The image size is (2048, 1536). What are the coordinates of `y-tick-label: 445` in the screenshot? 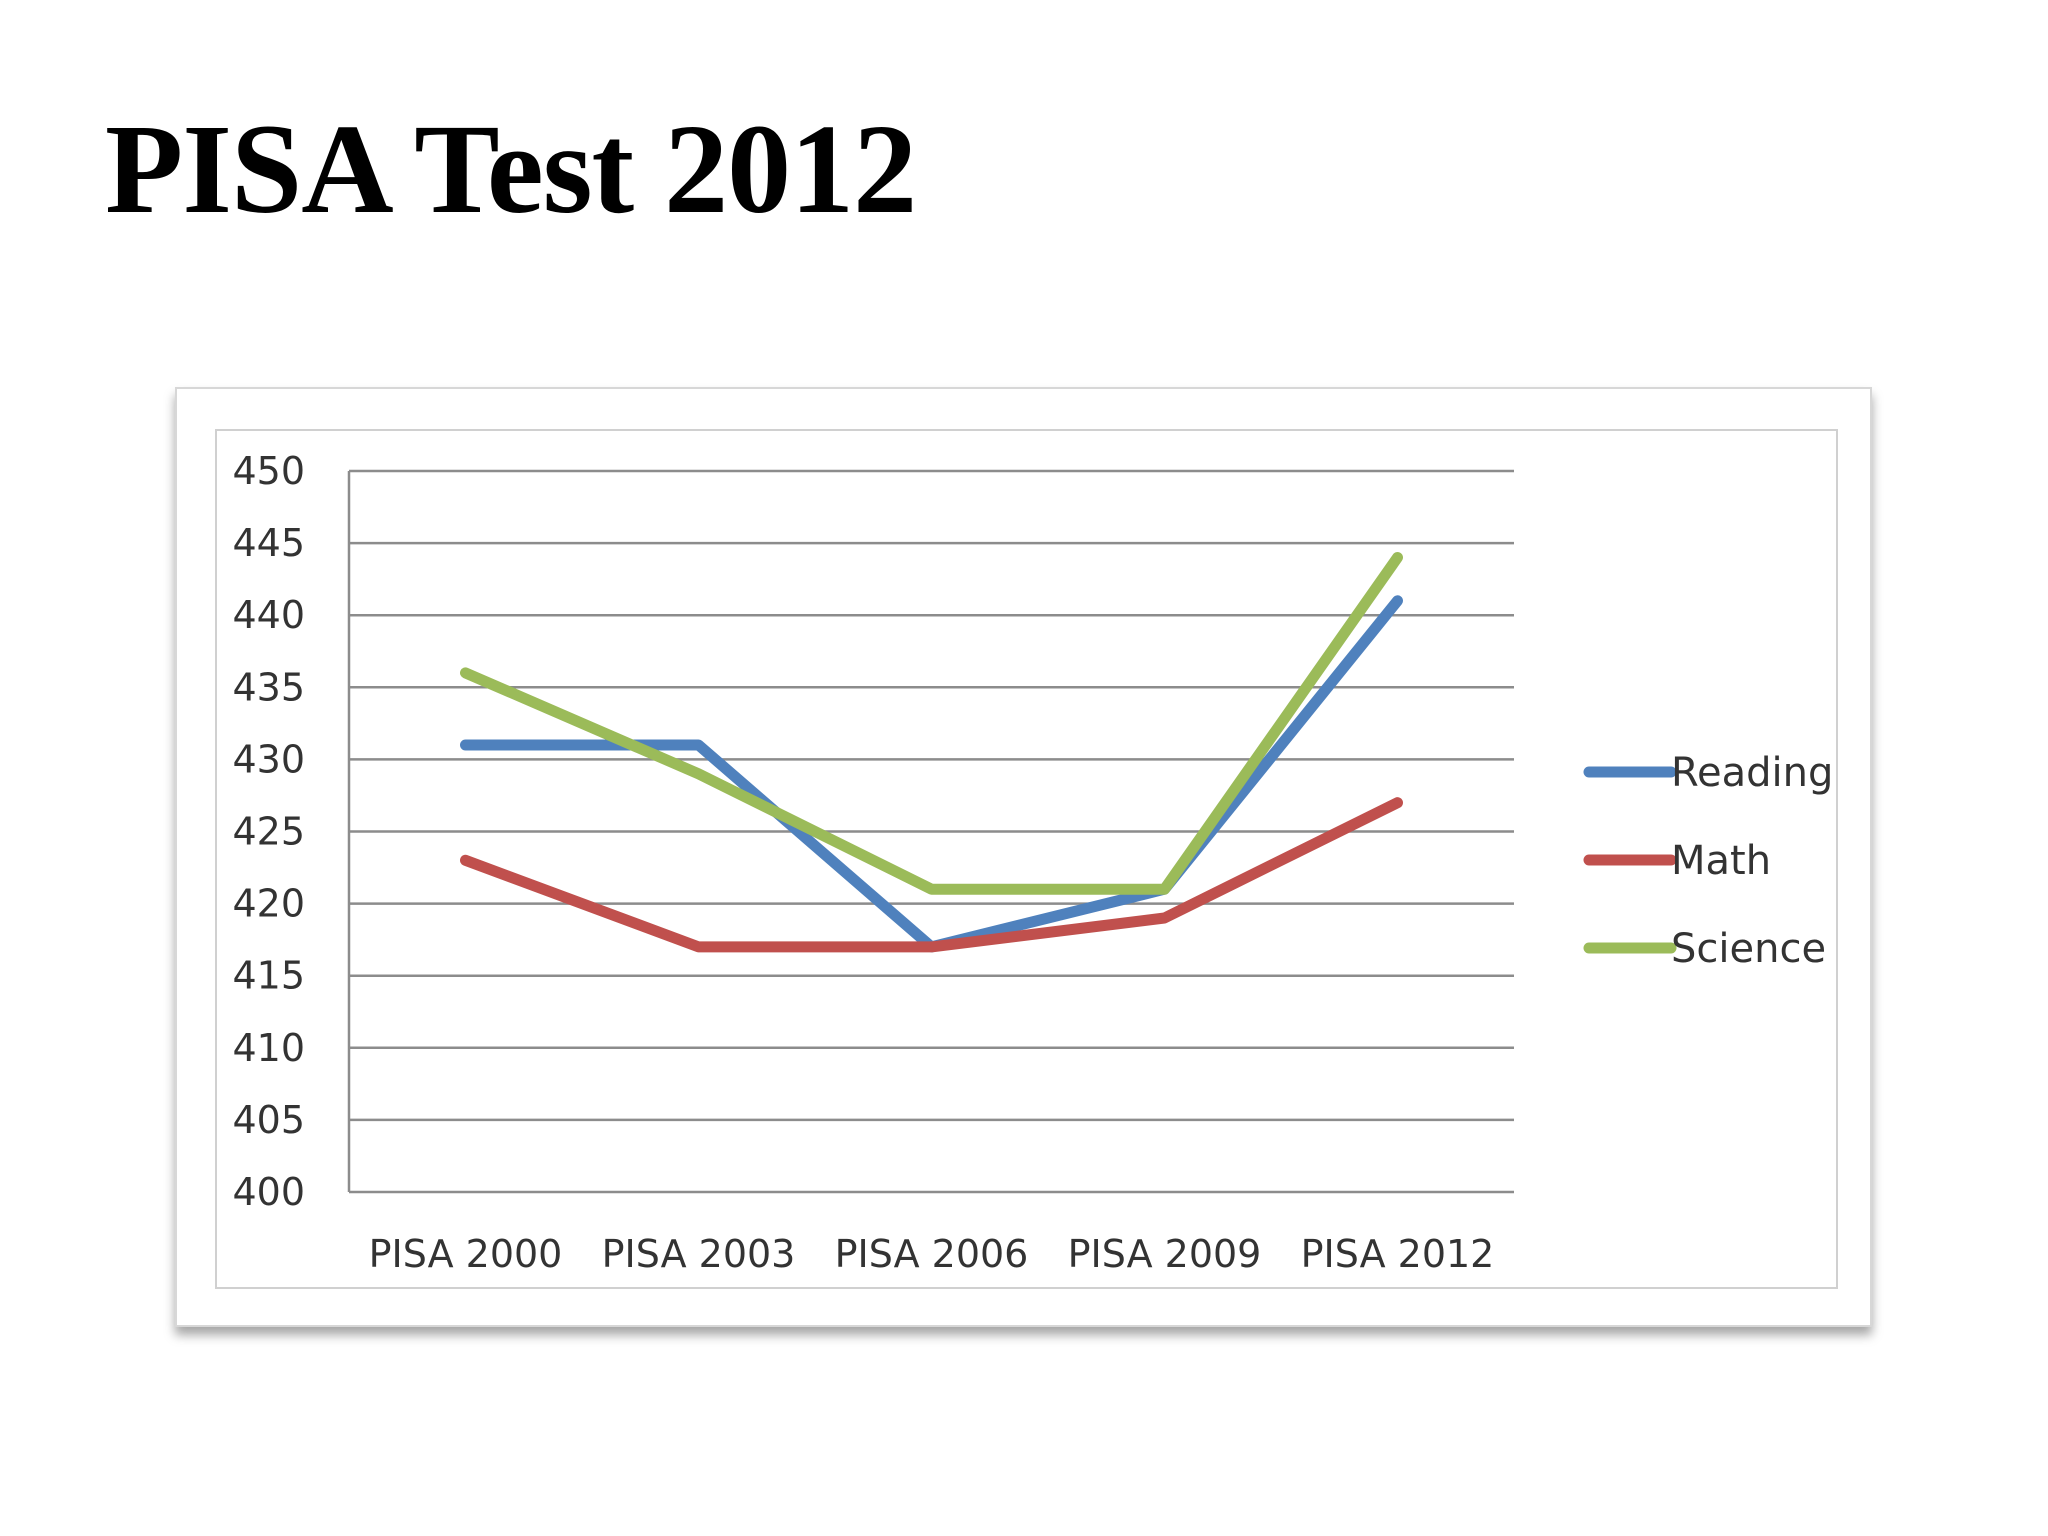 It's located at (268, 543).